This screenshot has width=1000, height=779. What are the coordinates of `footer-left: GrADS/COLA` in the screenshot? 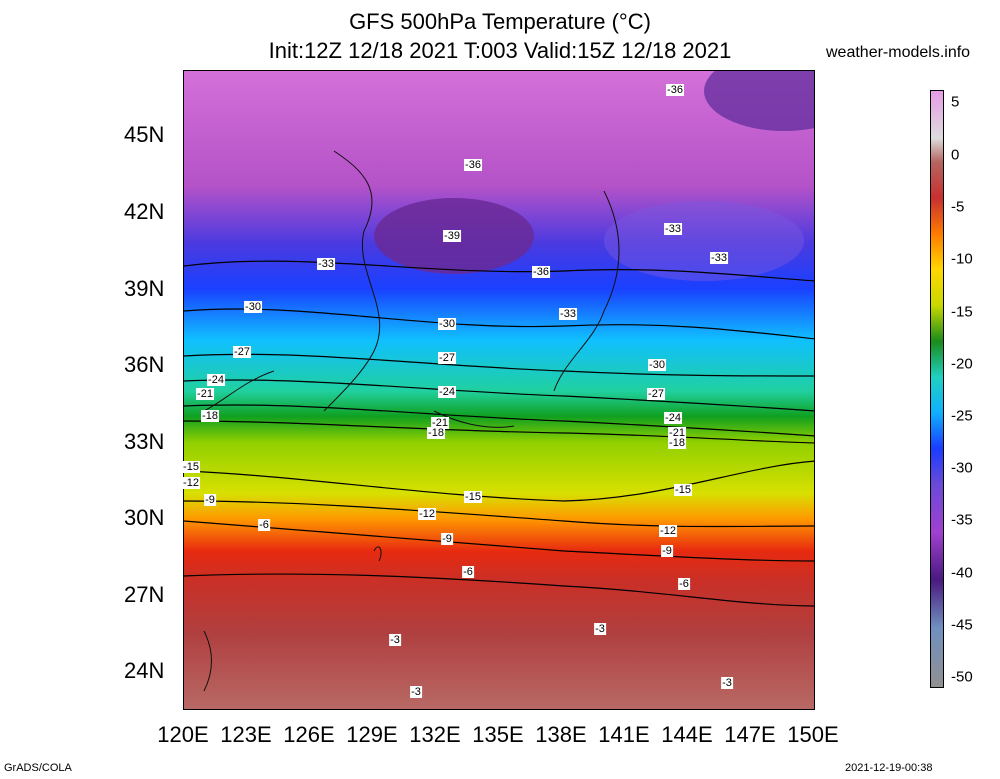 It's located at (38, 768).